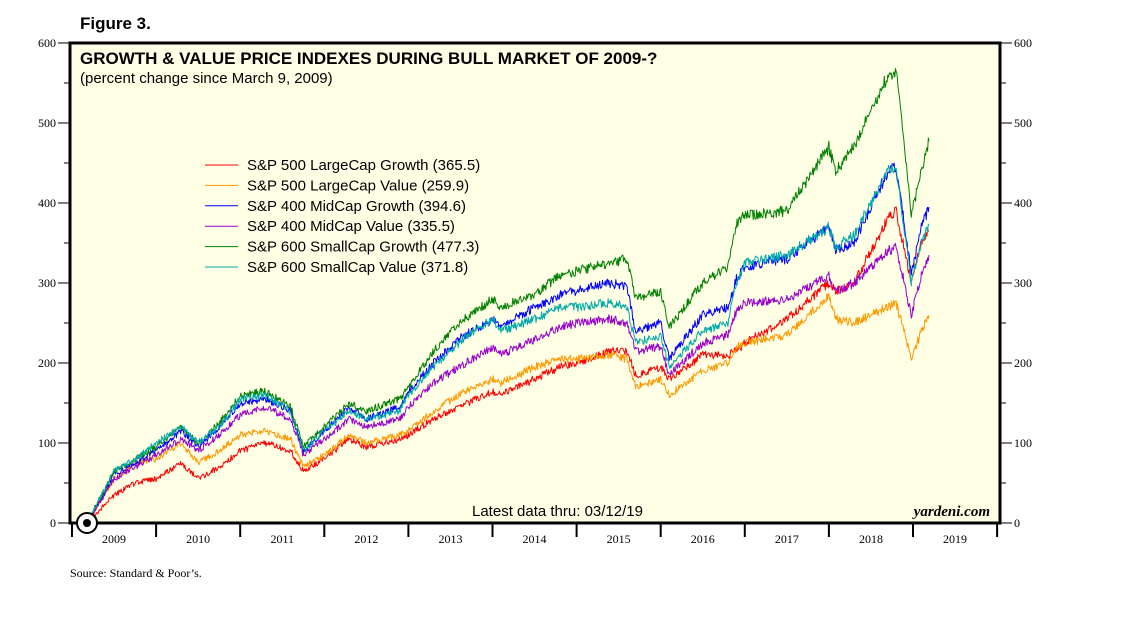 The image size is (1138, 621). What do you see at coordinates (535, 539) in the screenshot?
I see `x-tick-label: 2014` at bounding box center [535, 539].